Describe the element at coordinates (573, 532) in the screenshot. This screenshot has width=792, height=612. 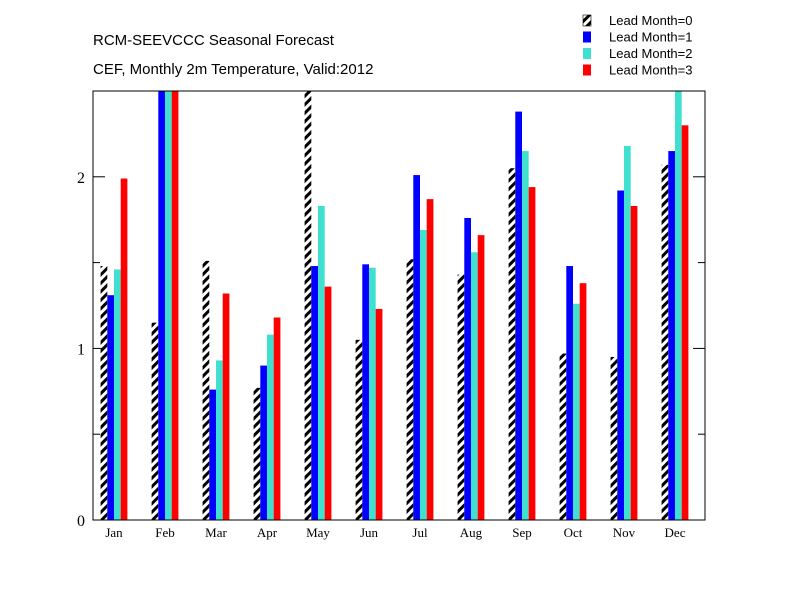
I see `x-tick-label: Oct` at that location.